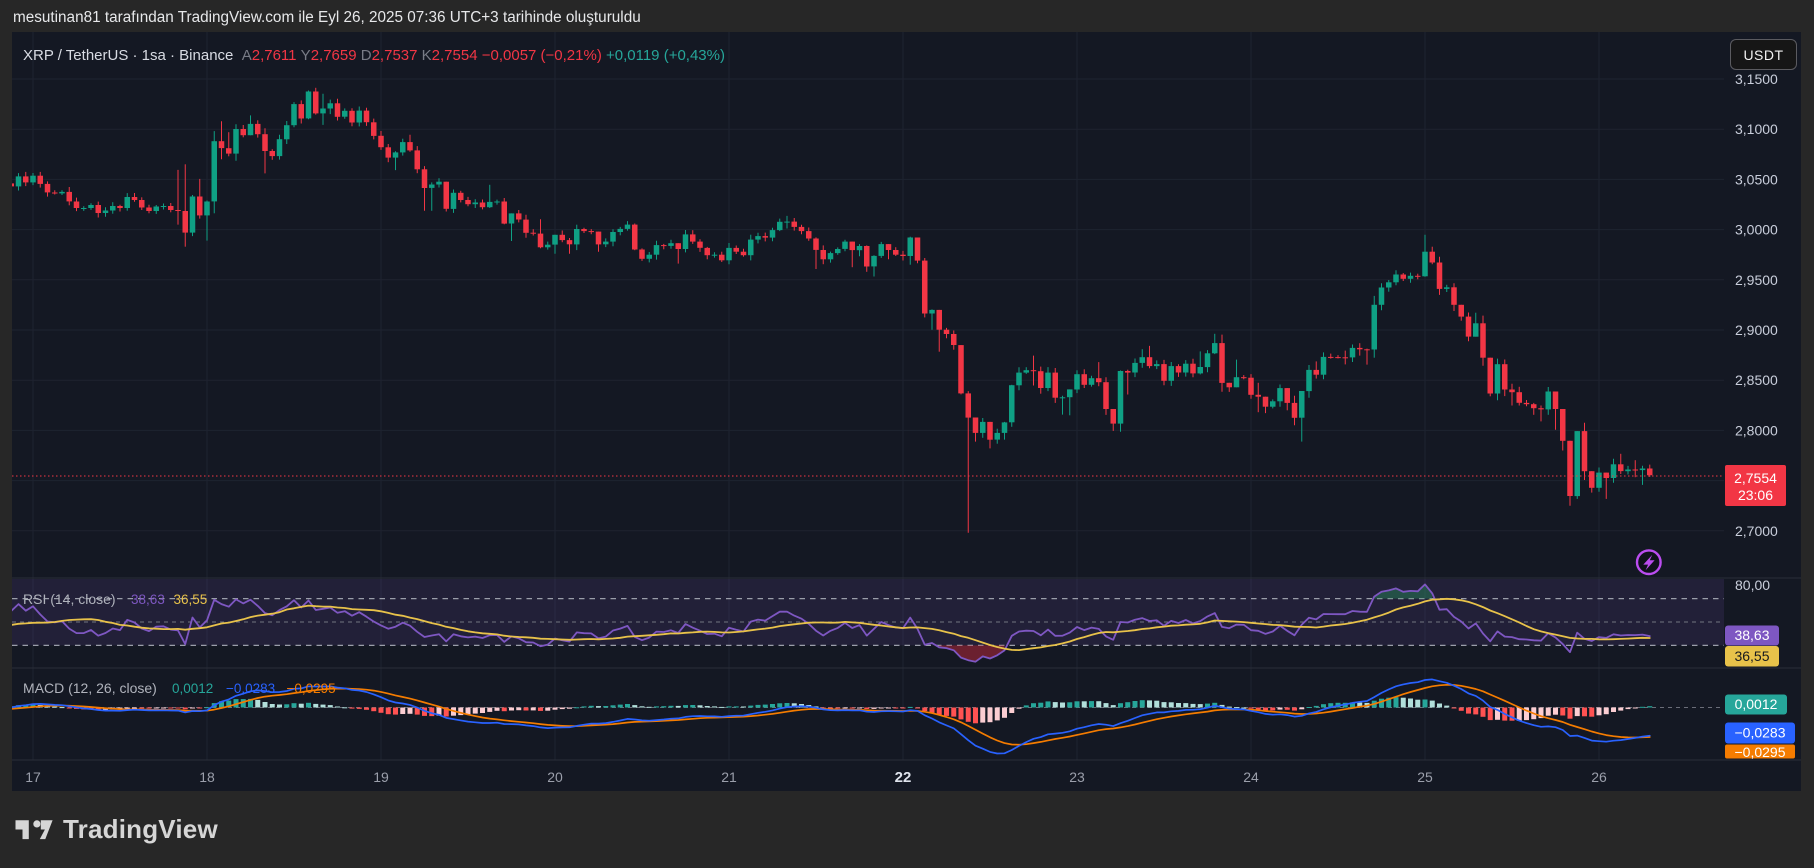  Describe the element at coordinates (1599, 777) in the screenshot. I see `svg-text: 26` at that location.